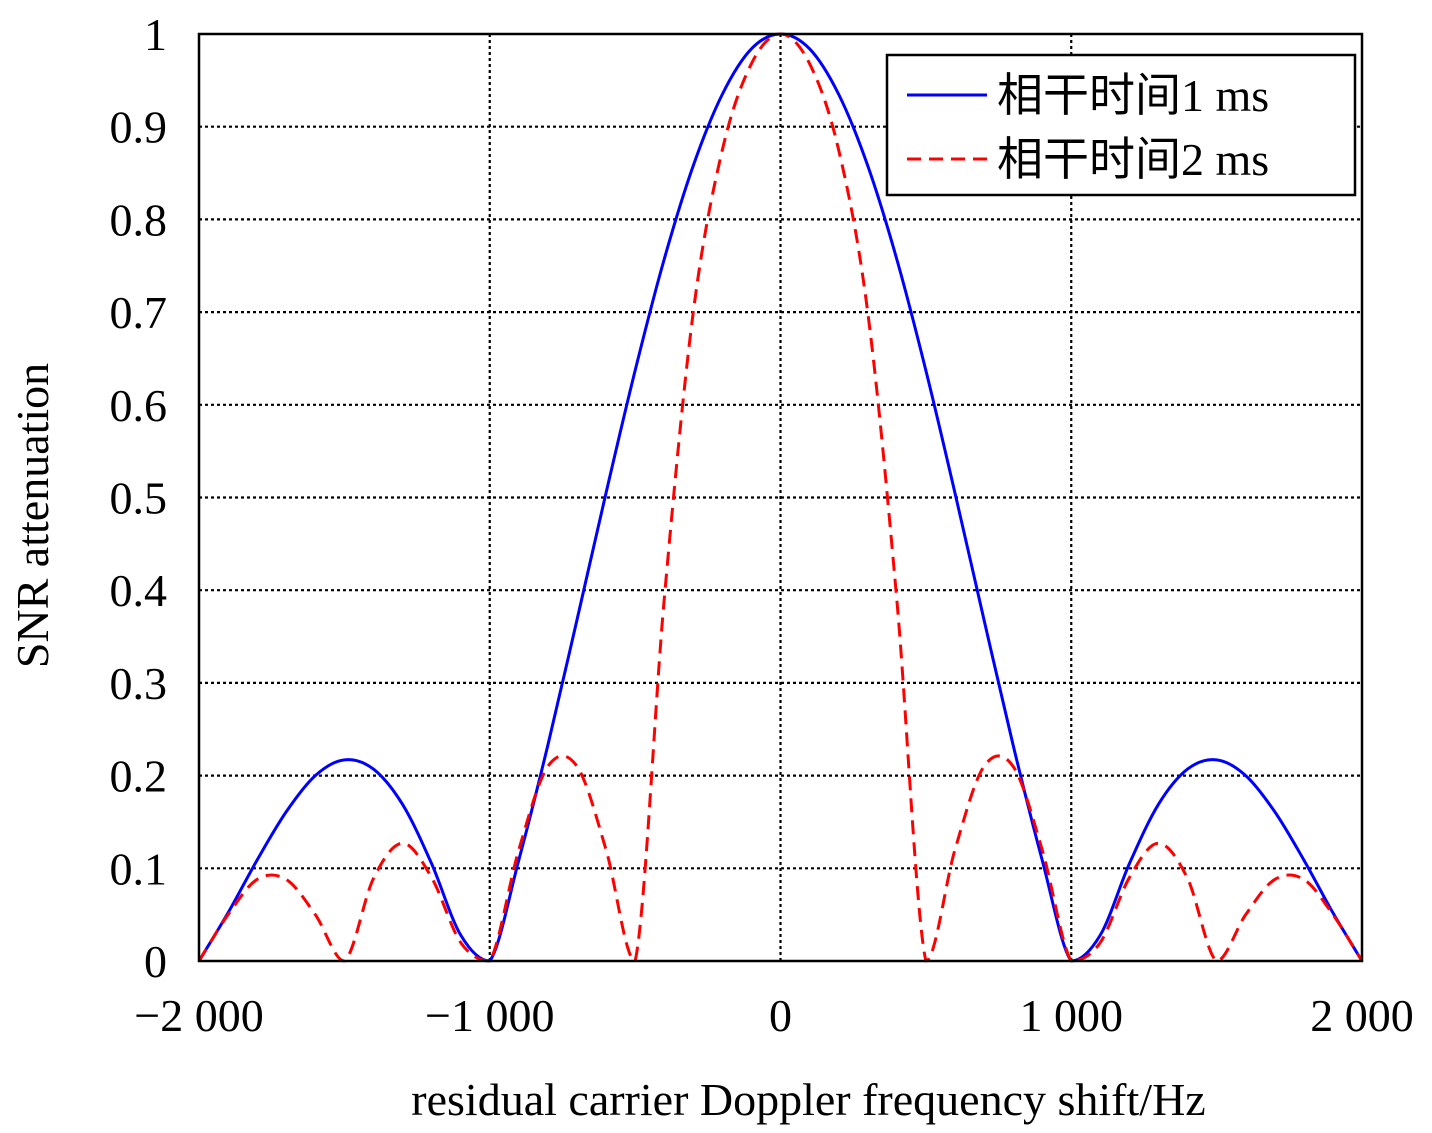  Describe the element at coordinates (139, 683) in the screenshot. I see `y-tick-label: 0.3` at that location.